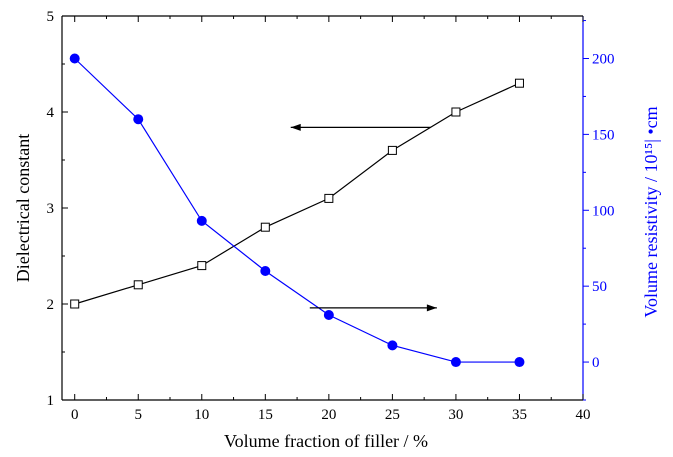  Describe the element at coordinates (326, 441) in the screenshot. I see `x-axis-title: Volume fraction of filler / %` at that location.